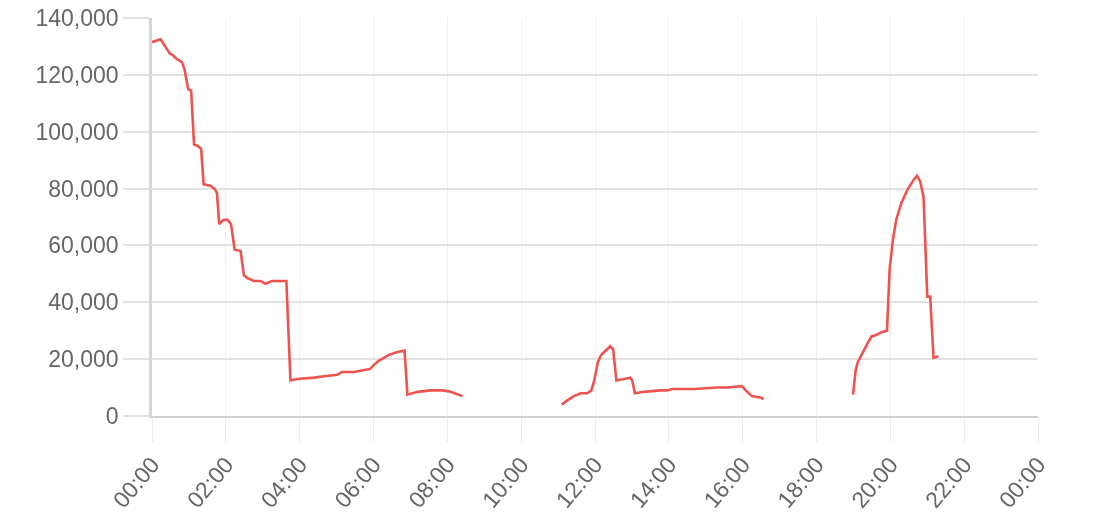 The height and width of the screenshot is (514, 1096). Describe the element at coordinates (77, 74) in the screenshot. I see `y-tick-label: 120,000` at that location.